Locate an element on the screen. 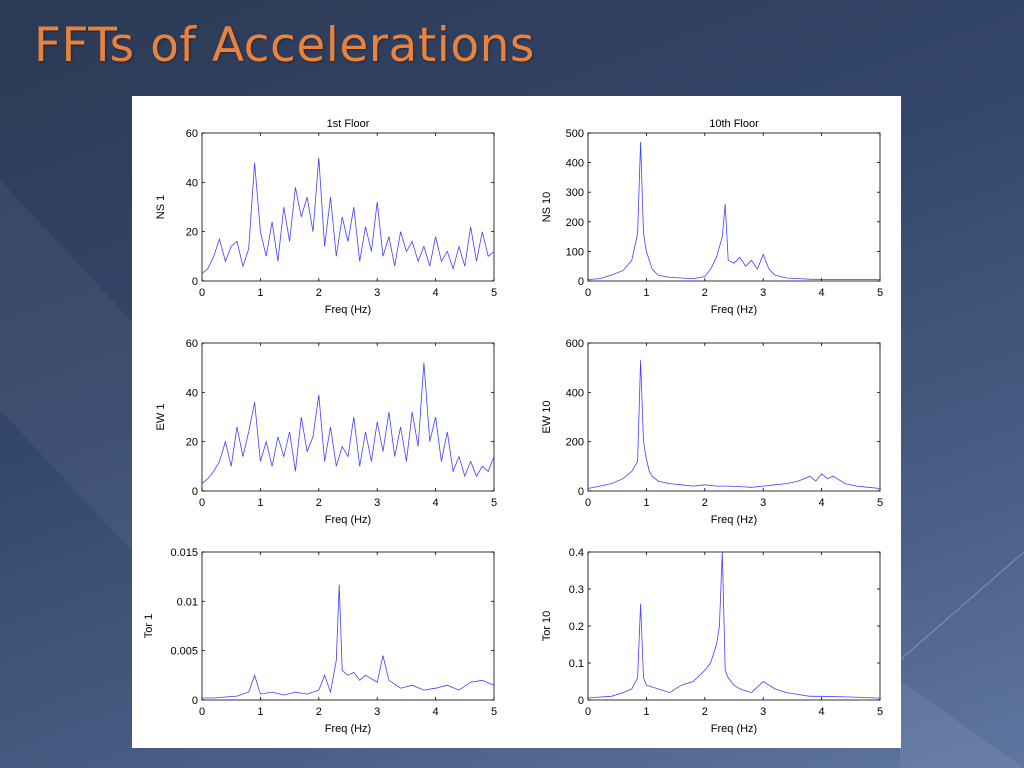  y-tick-label: 0.015 is located at coordinates (184, 553).